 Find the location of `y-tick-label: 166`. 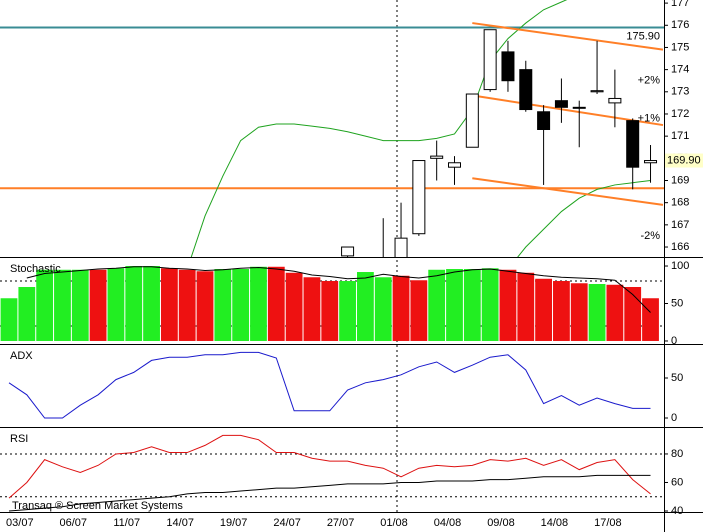

y-tick-label: 166 is located at coordinates (680, 247).